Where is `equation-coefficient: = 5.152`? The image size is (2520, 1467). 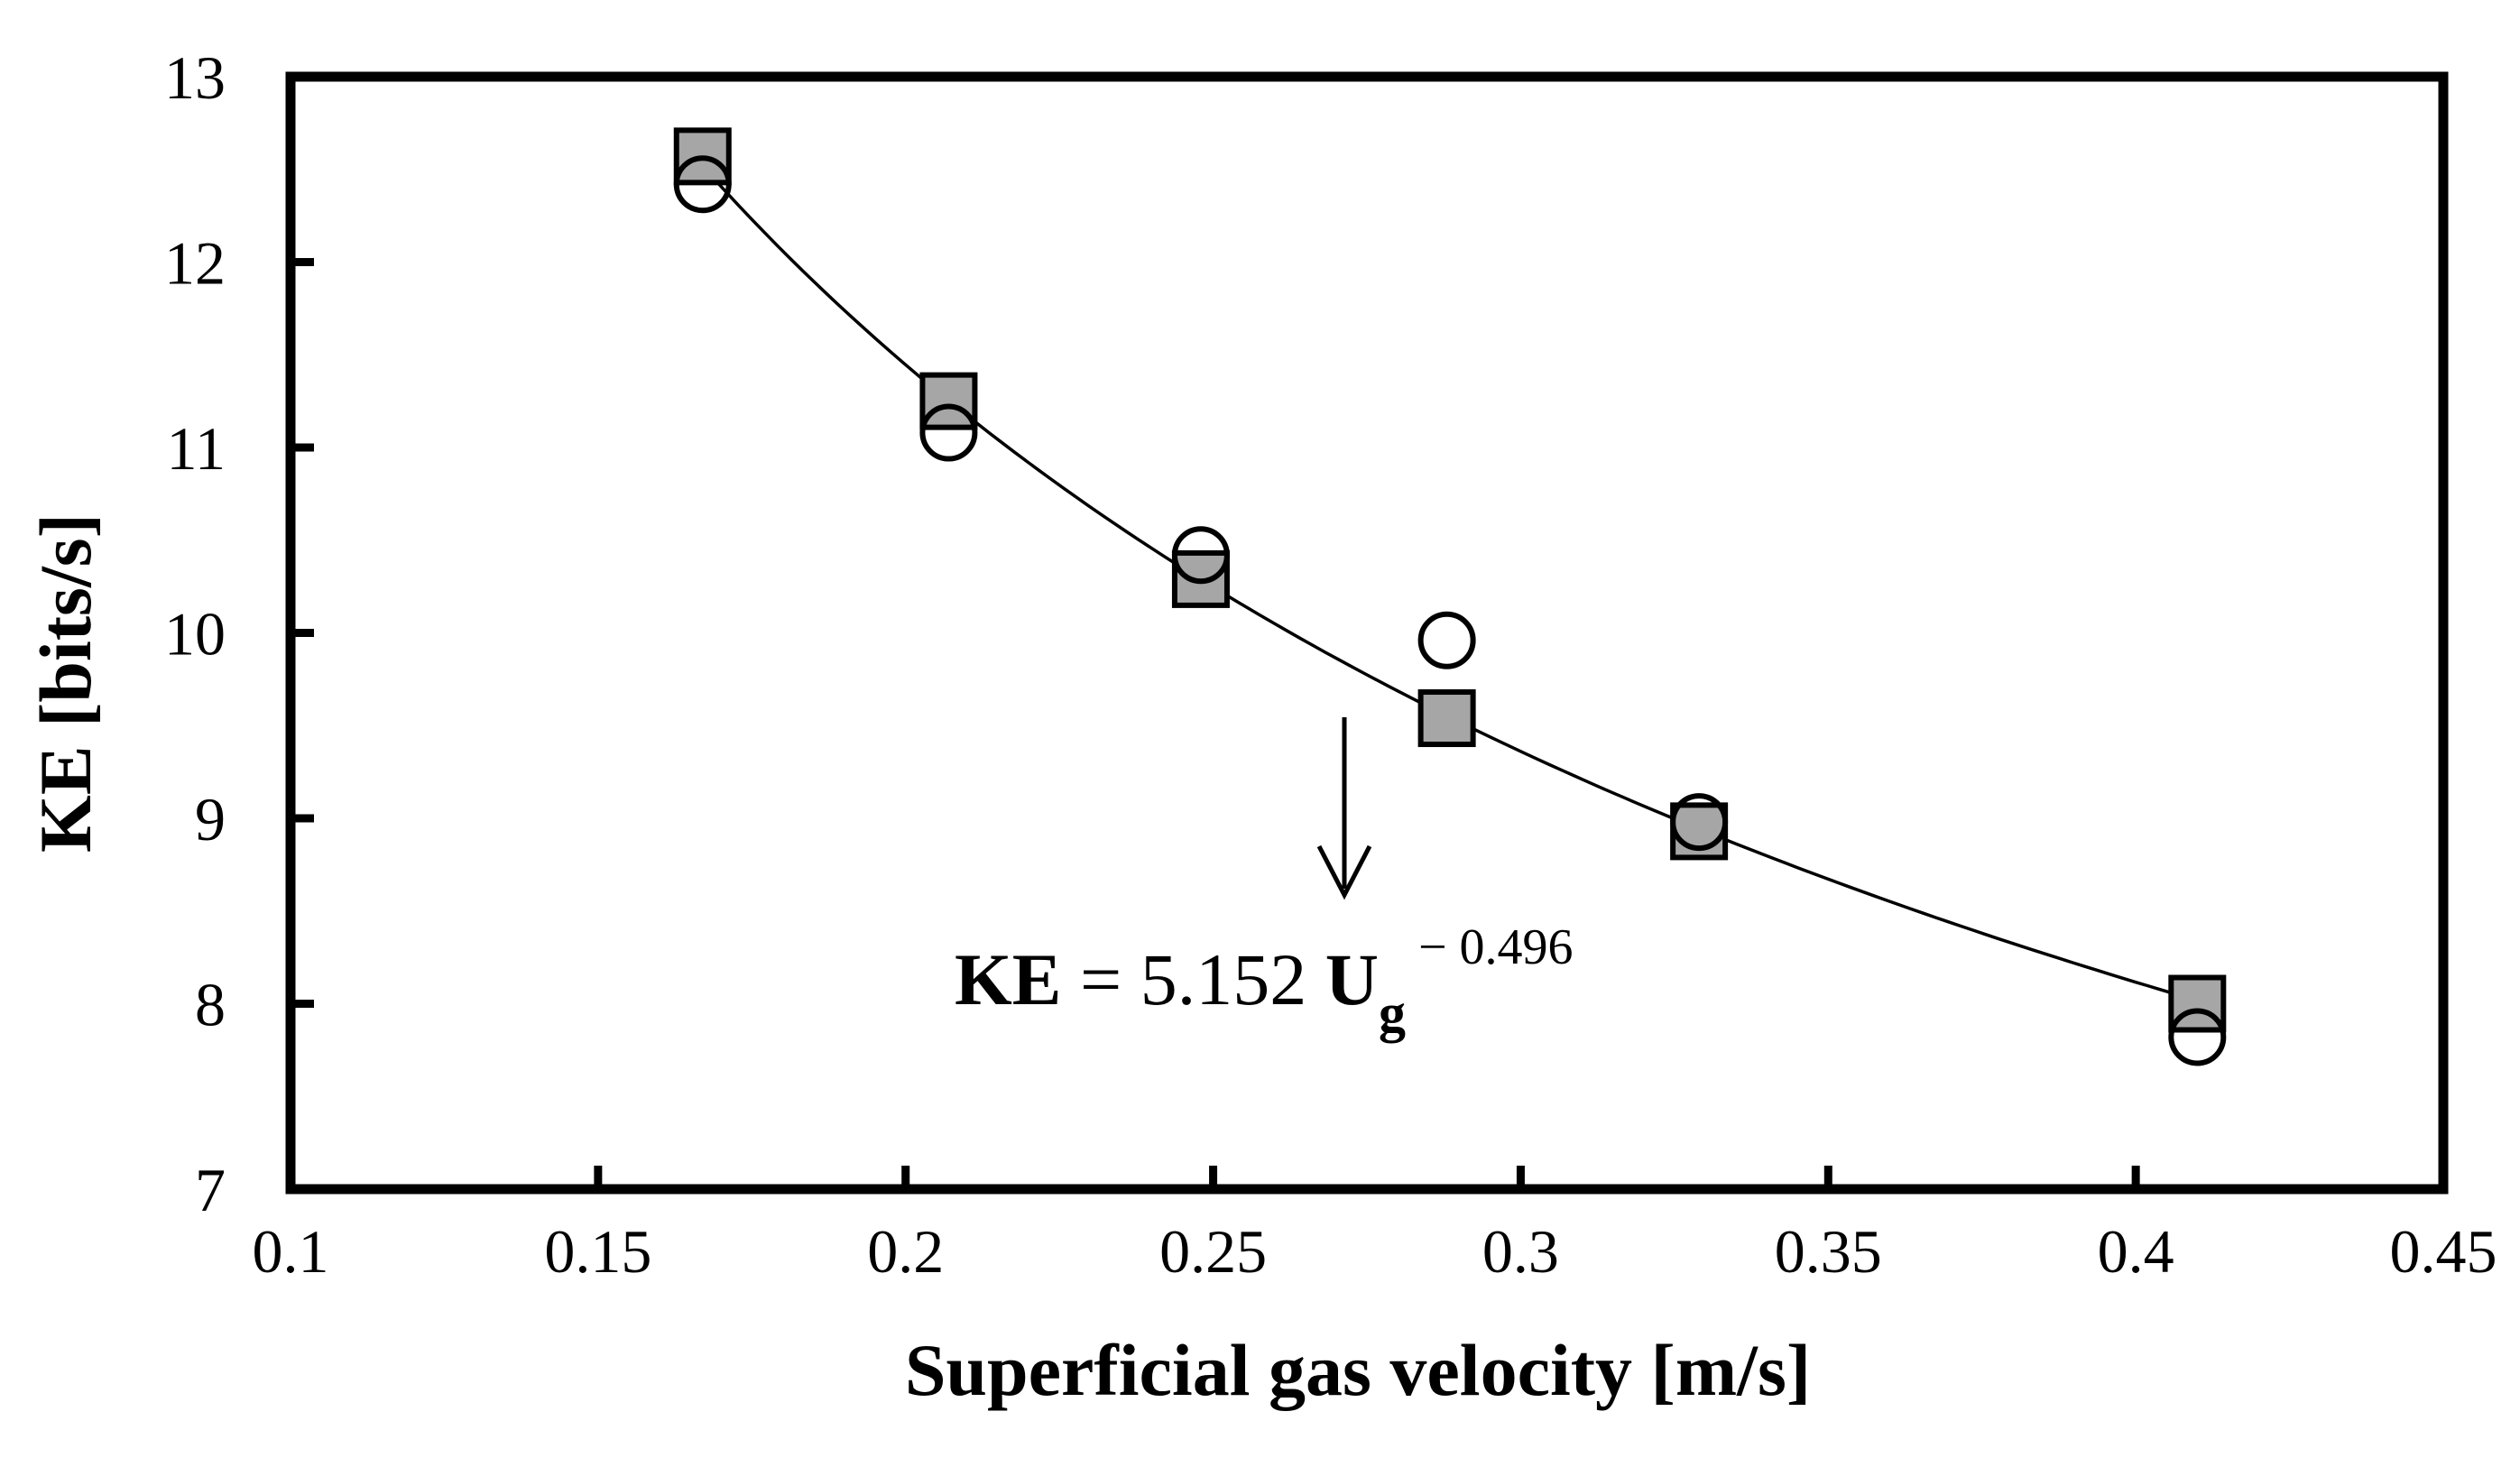
equation-coefficient: = 5.152 is located at coordinates (1193, 979).